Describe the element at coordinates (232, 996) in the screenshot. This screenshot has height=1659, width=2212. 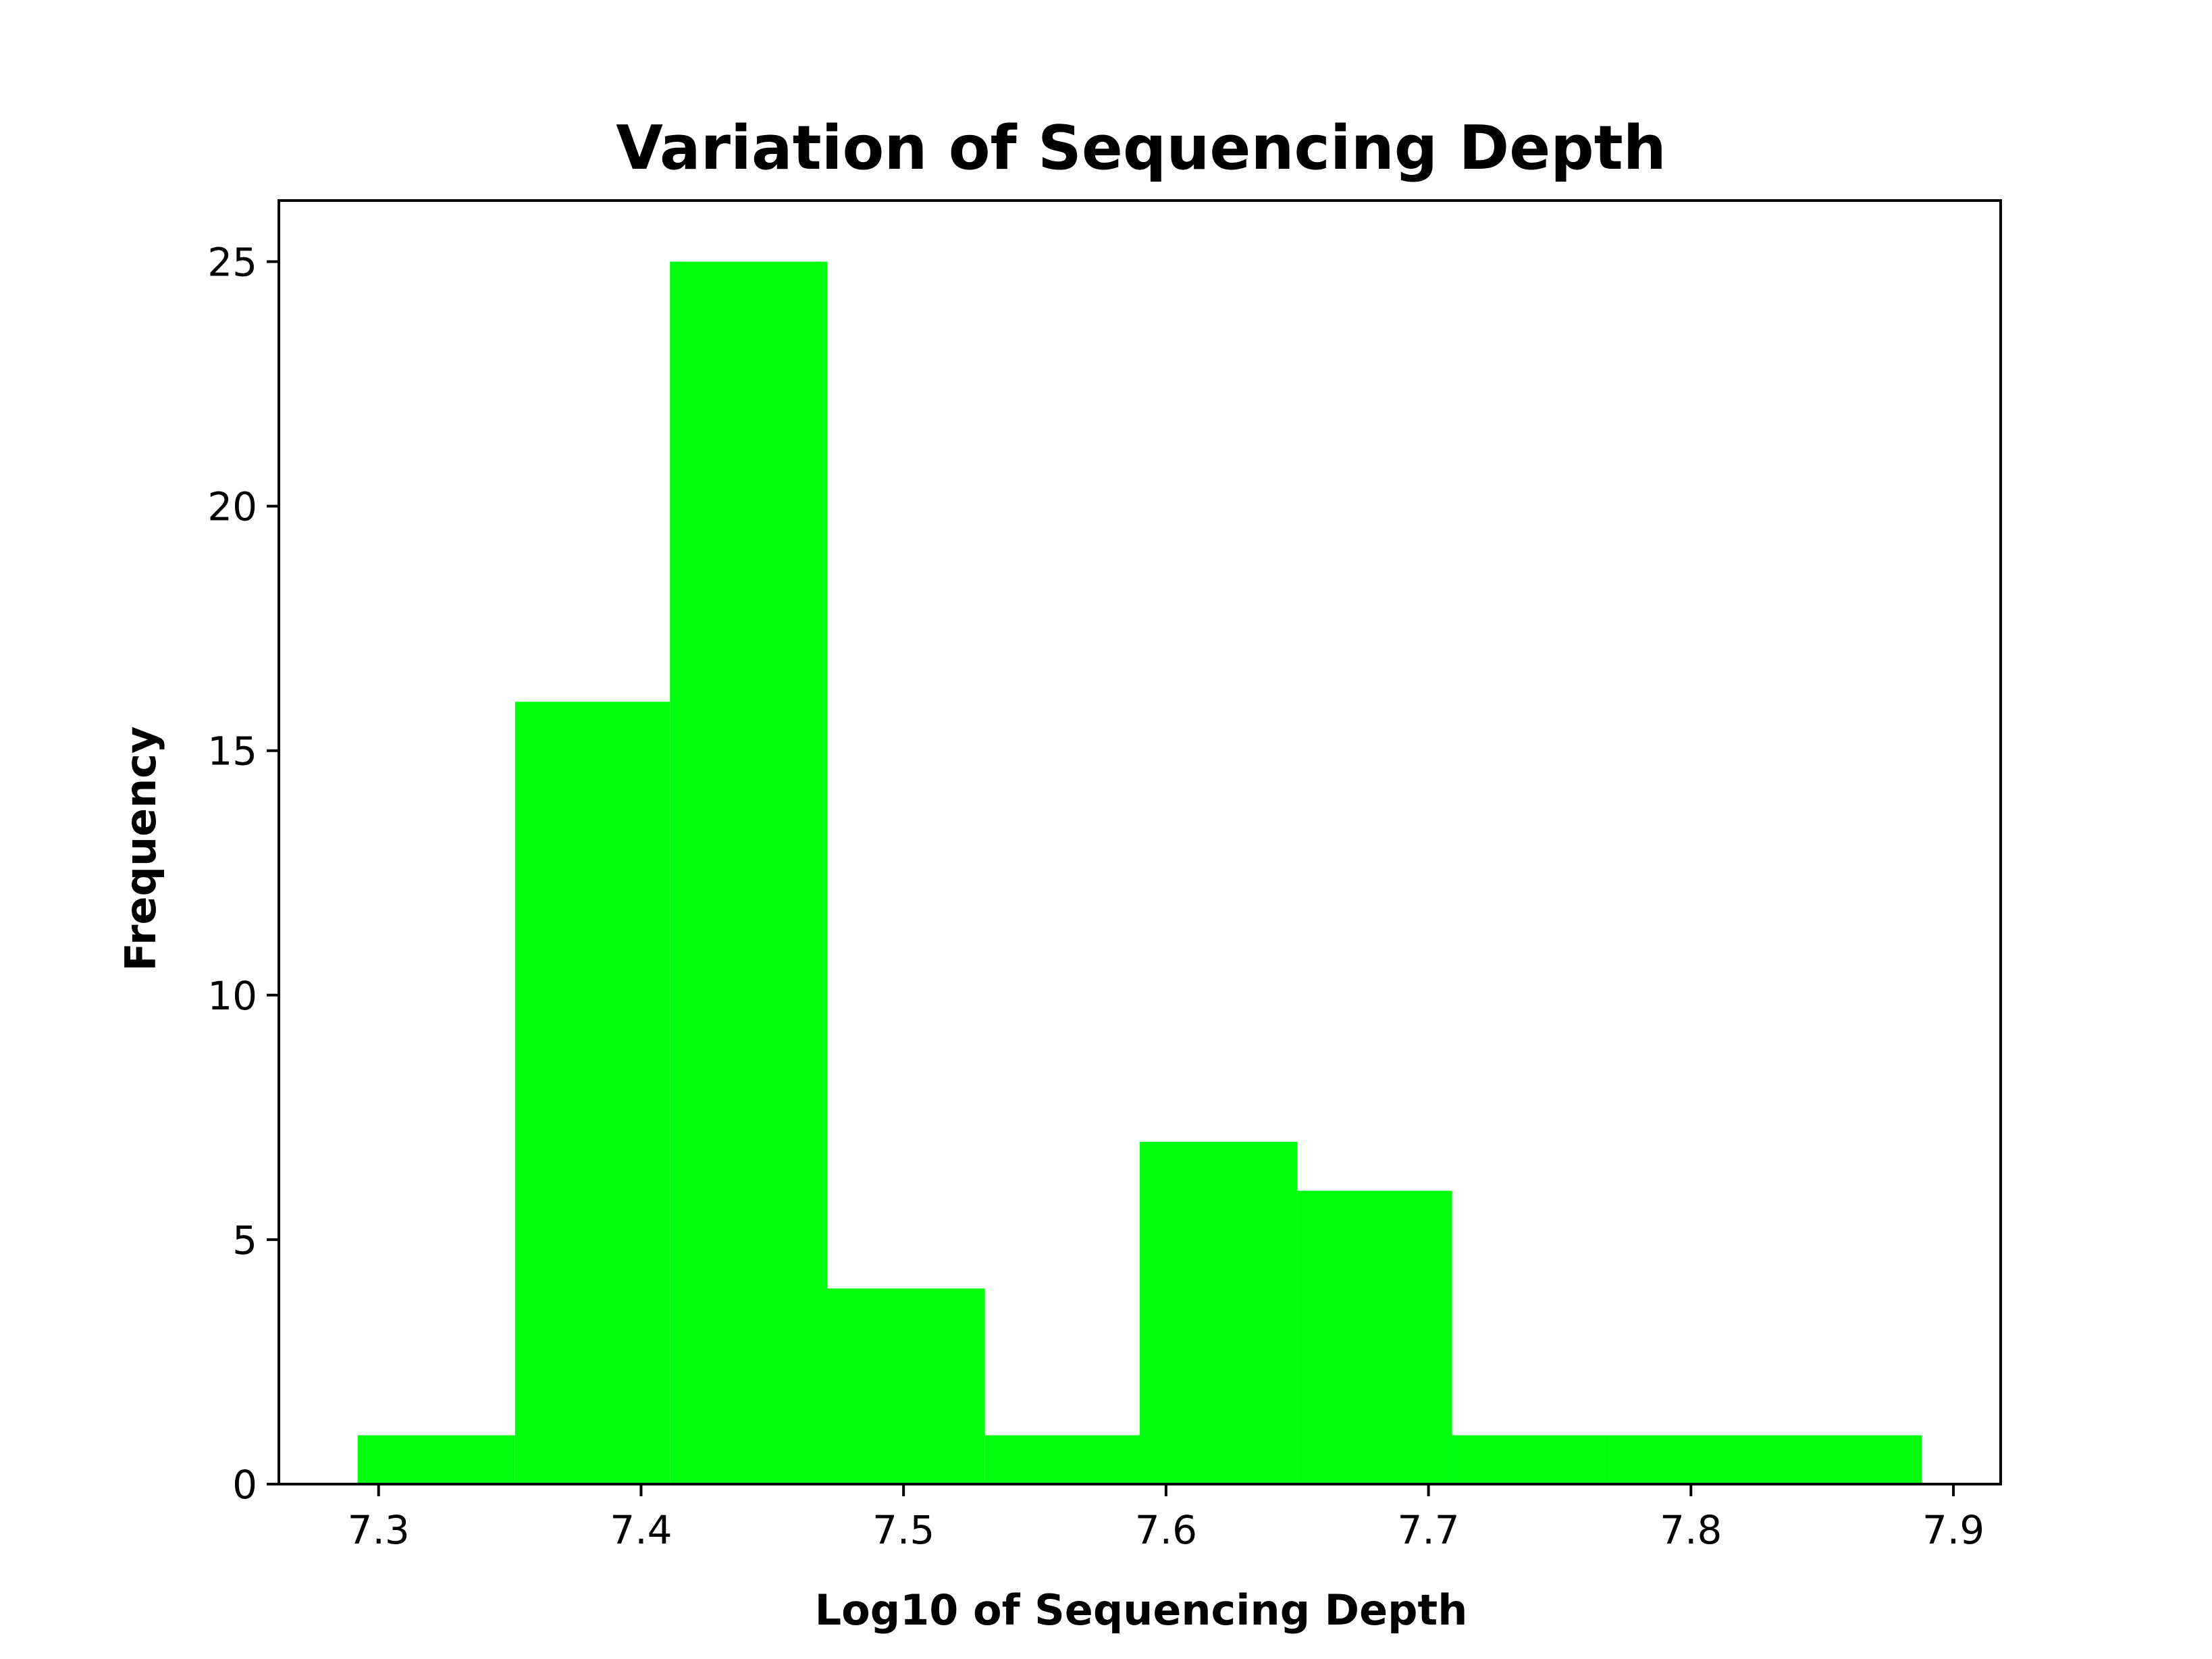
I see `y-tick-label: 10` at that location.